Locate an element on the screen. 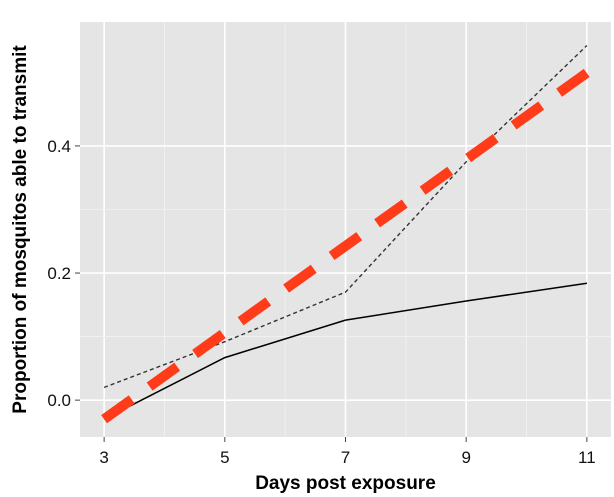  y-axis: 0.0 0.2 0.4 is located at coordinates (63, 273).